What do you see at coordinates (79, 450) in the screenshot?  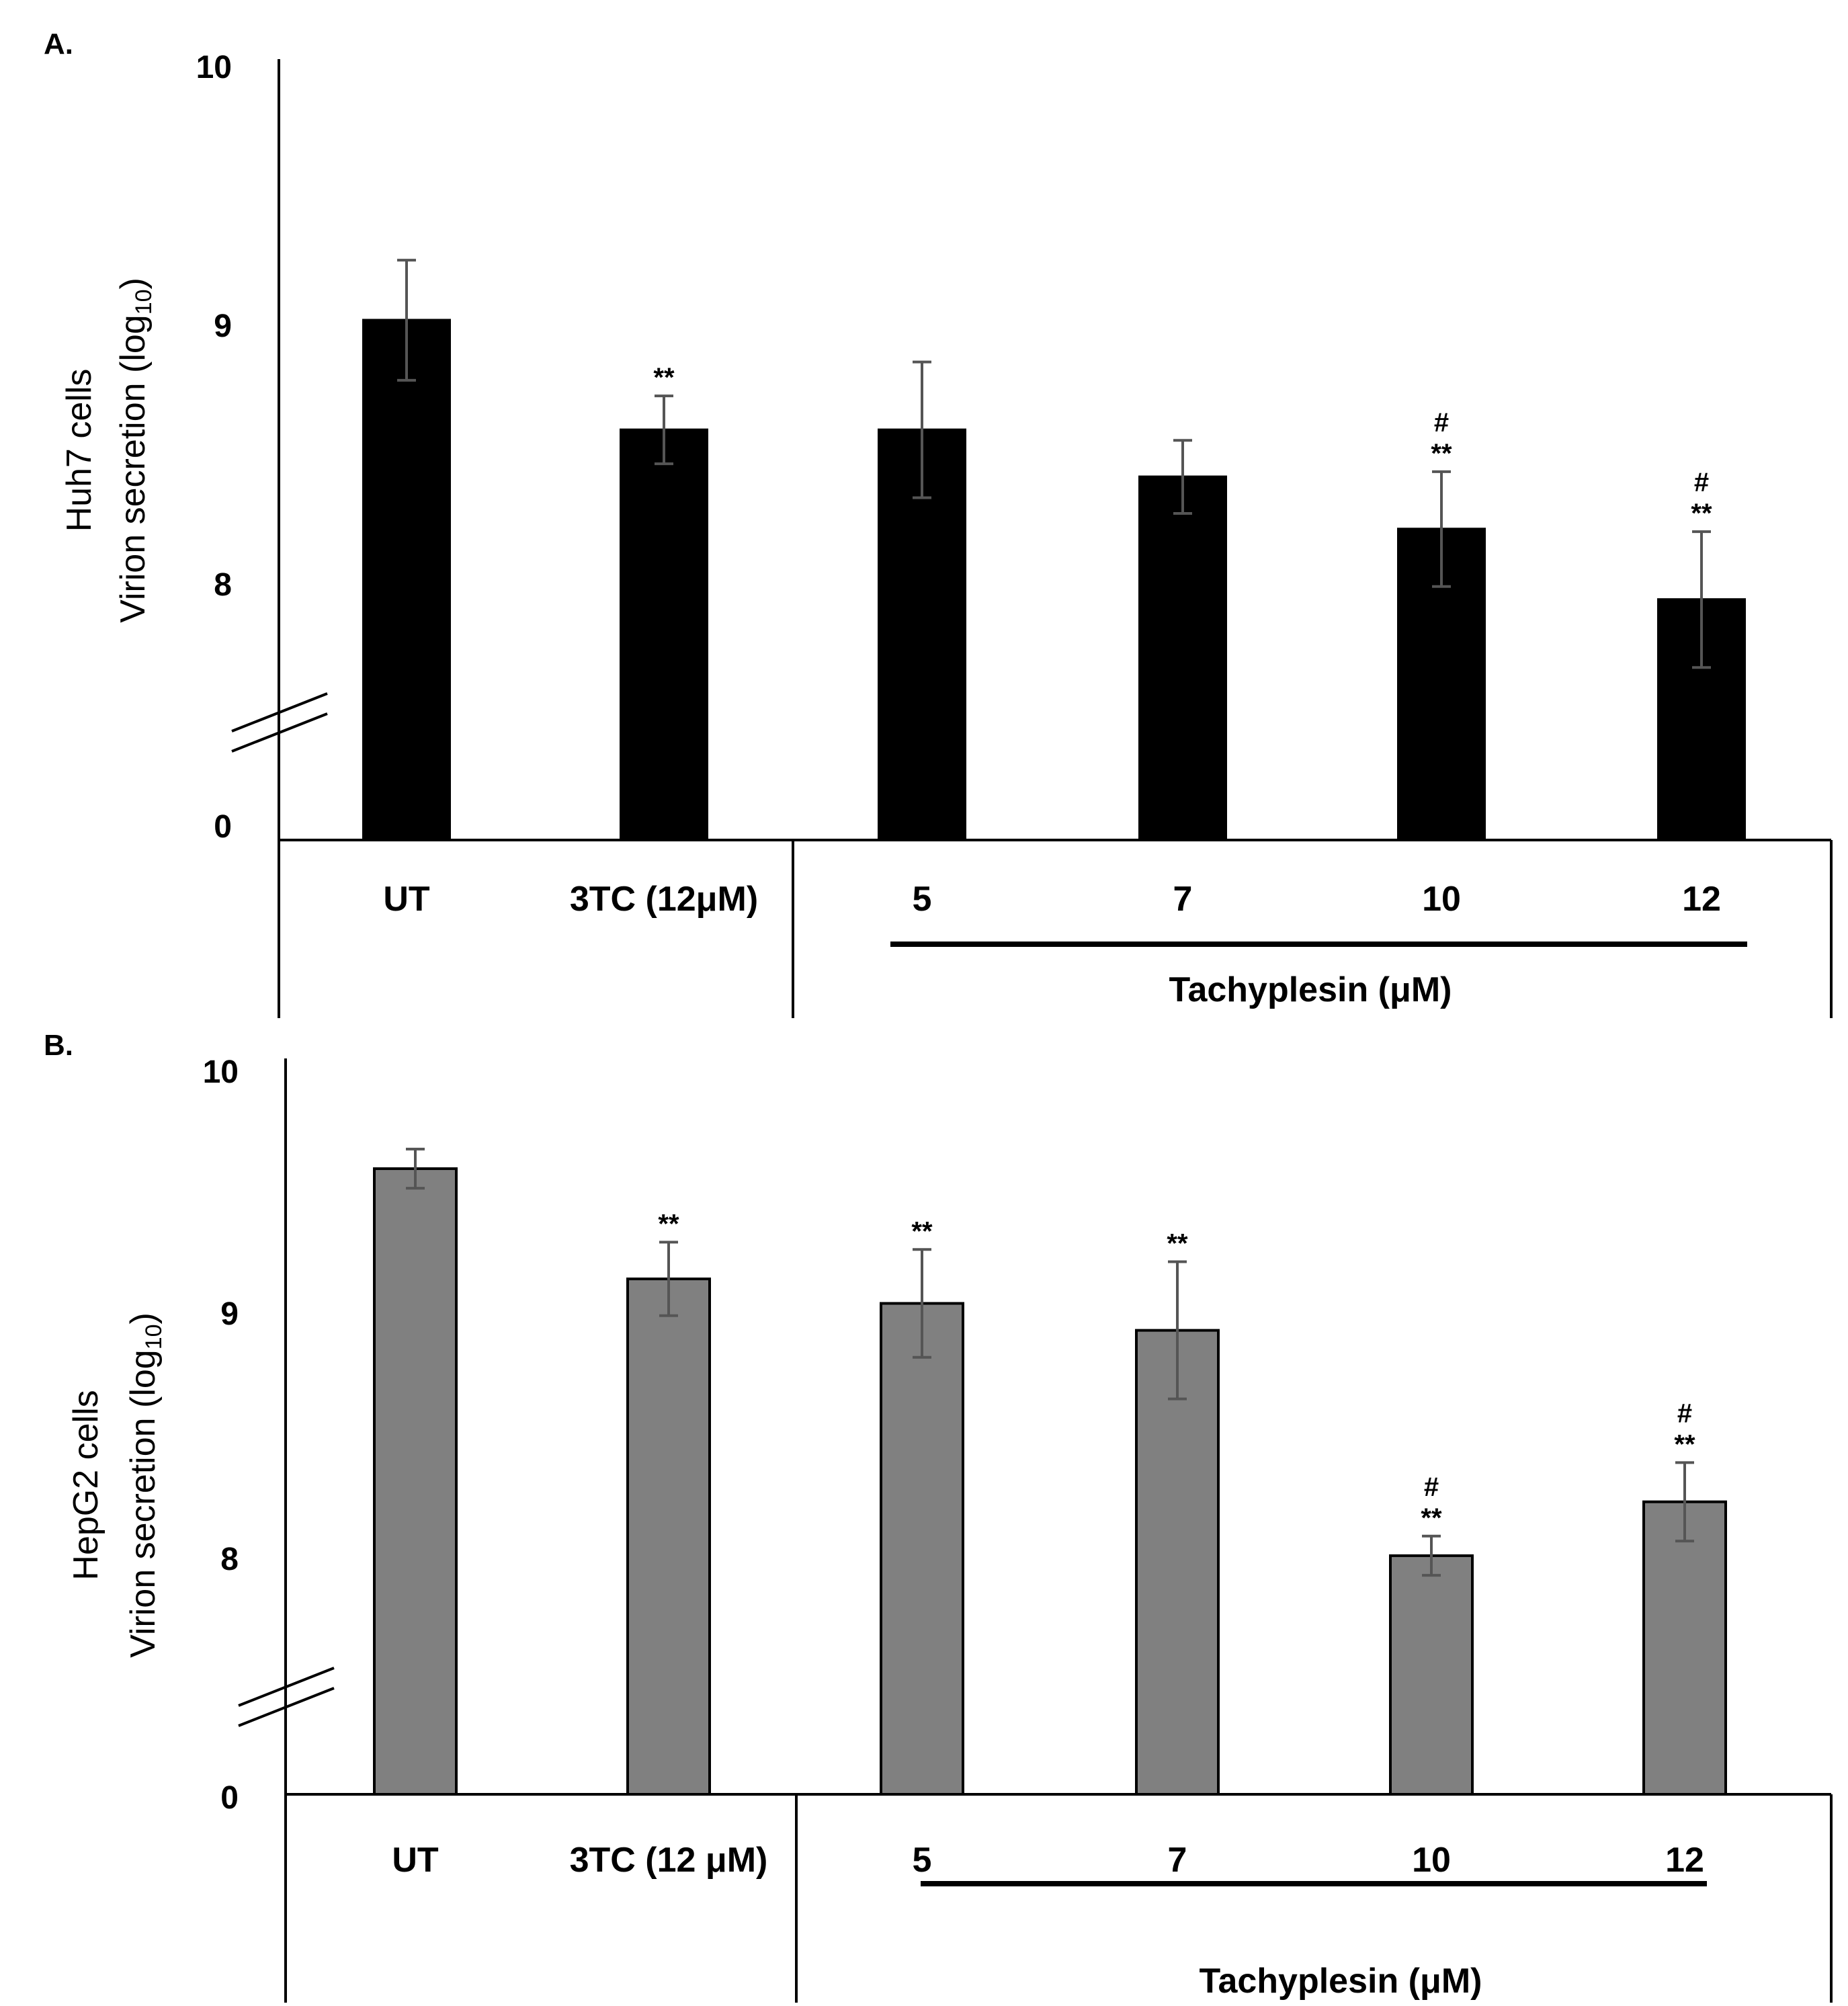 I see `y-axis-title-cell-line: Huh7 cells` at bounding box center [79, 450].